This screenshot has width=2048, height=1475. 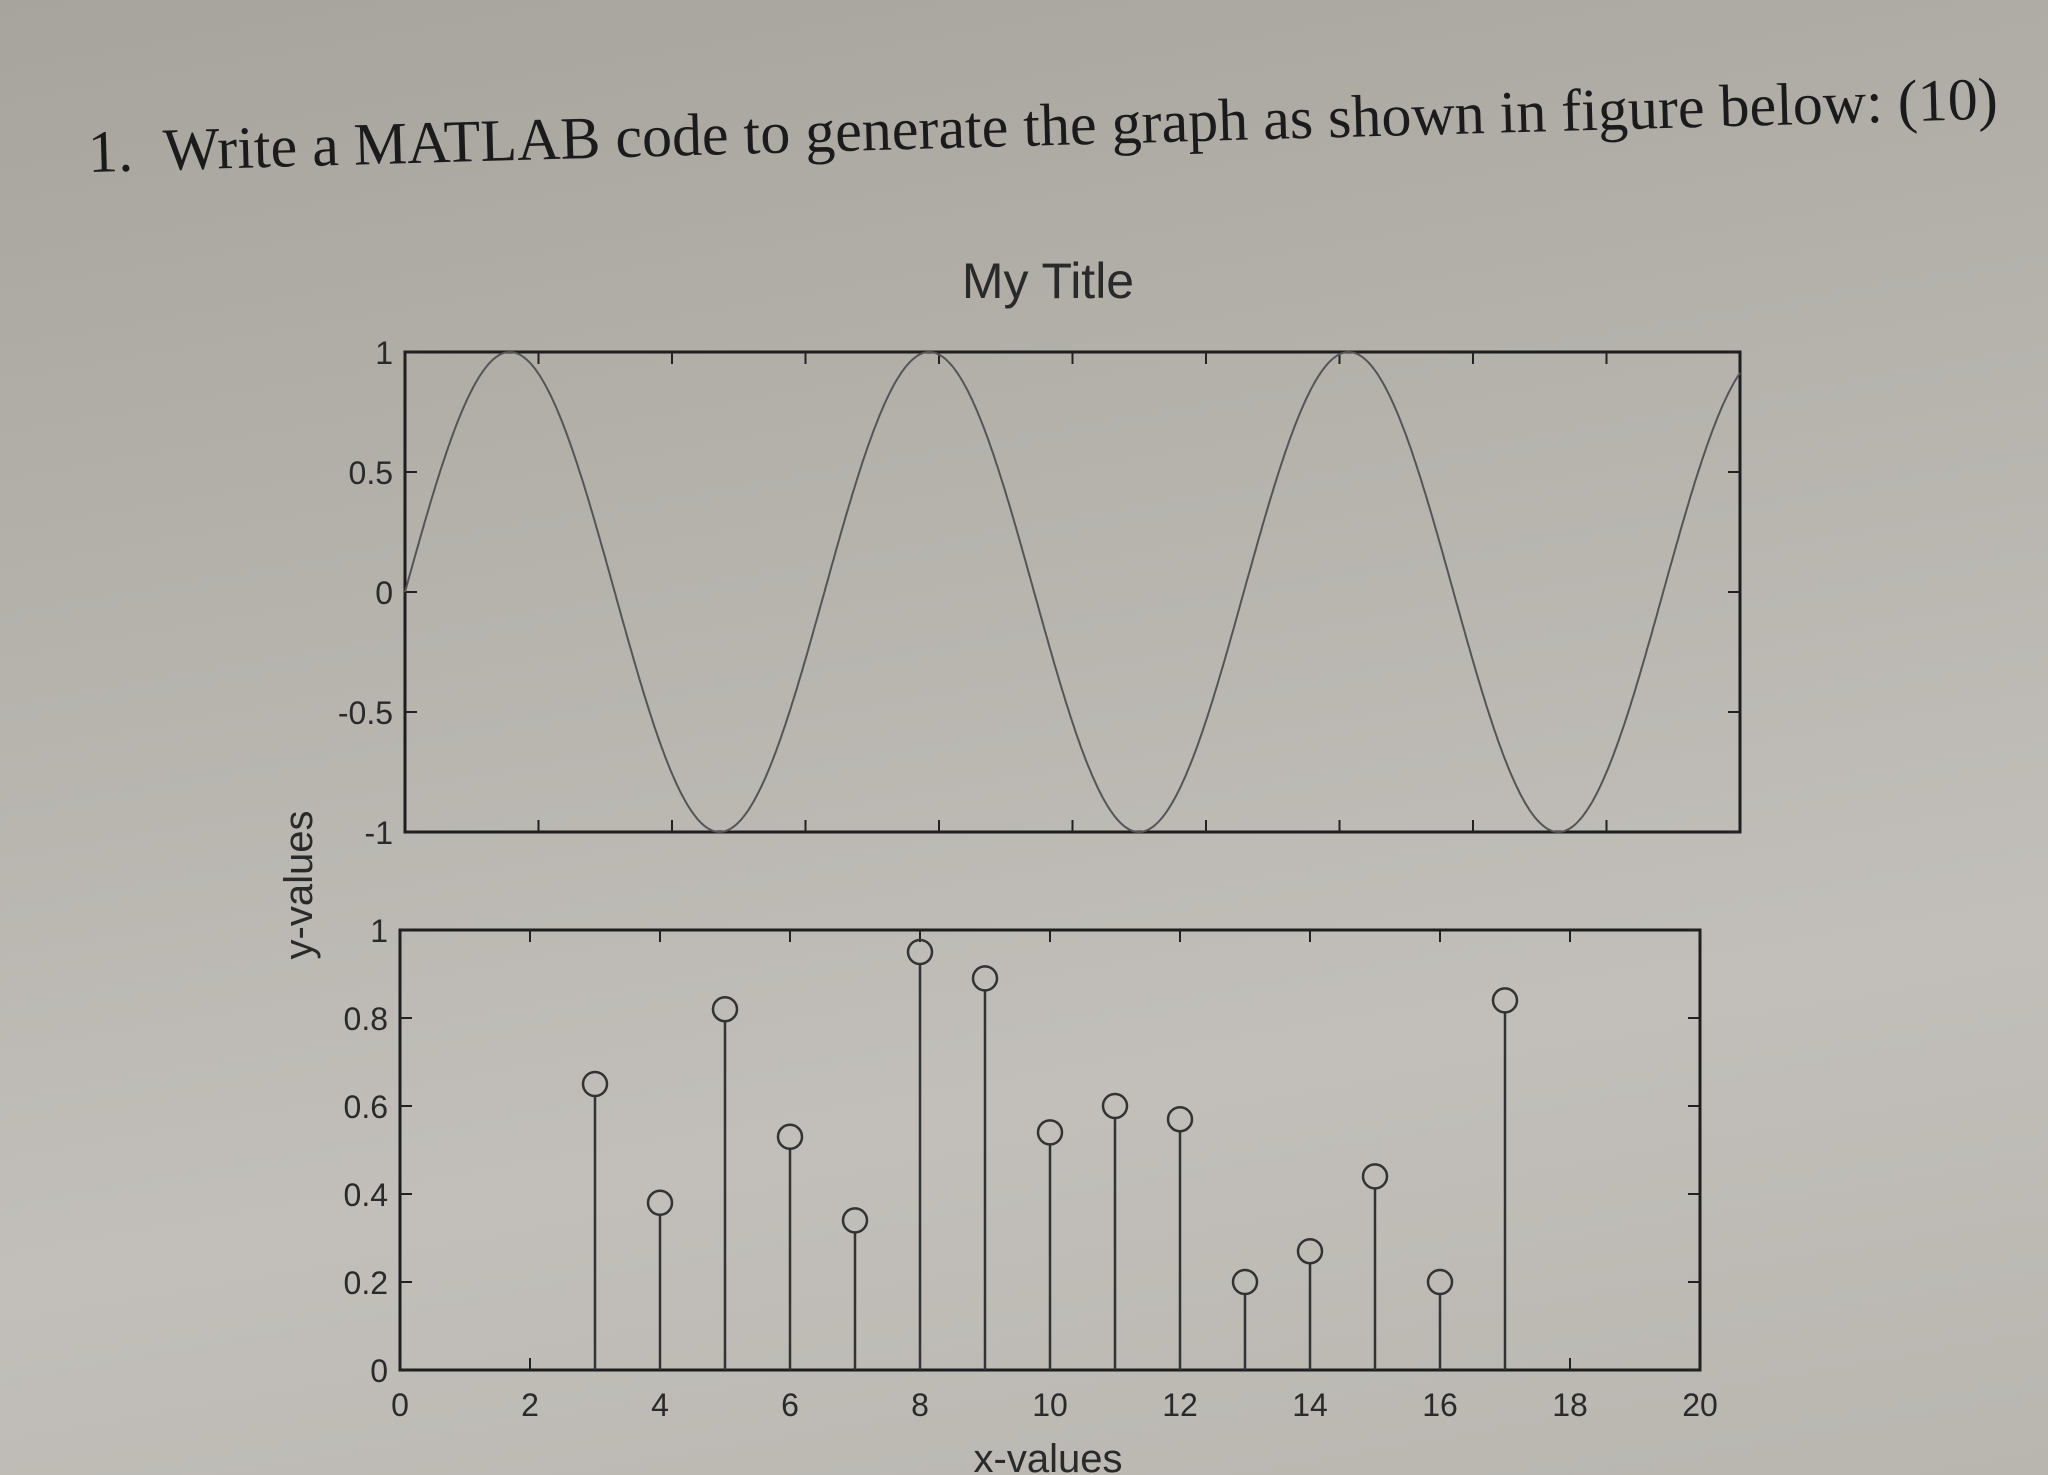 What do you see at coordinates (660, 1405) in the screenshot?
I see `bottom-x-tick-label: 4` at bounding box center [660, 1405].